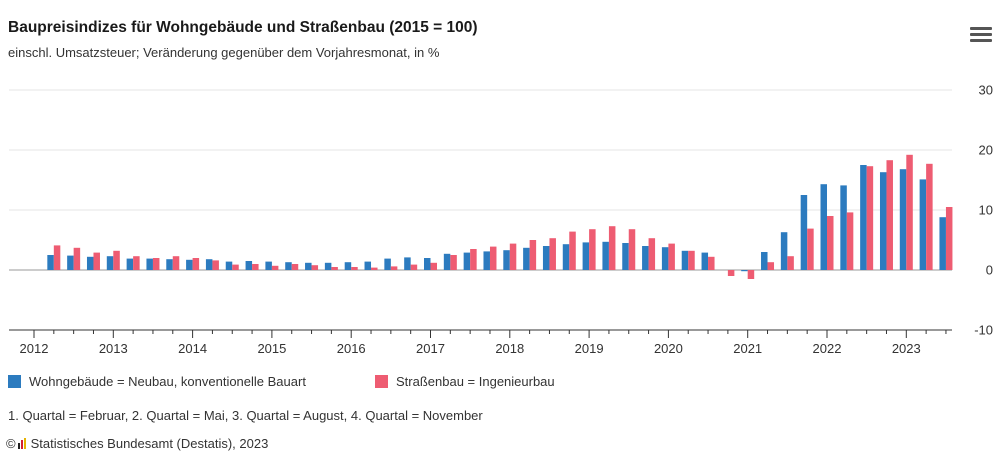 This screenshot has height=452, width=999. What do you see at coordinates (149, 443) in the screenshot?
I see `source-link: Statistisches Bundesamt (Destatis), 2023` at bounding box center [149, 443].